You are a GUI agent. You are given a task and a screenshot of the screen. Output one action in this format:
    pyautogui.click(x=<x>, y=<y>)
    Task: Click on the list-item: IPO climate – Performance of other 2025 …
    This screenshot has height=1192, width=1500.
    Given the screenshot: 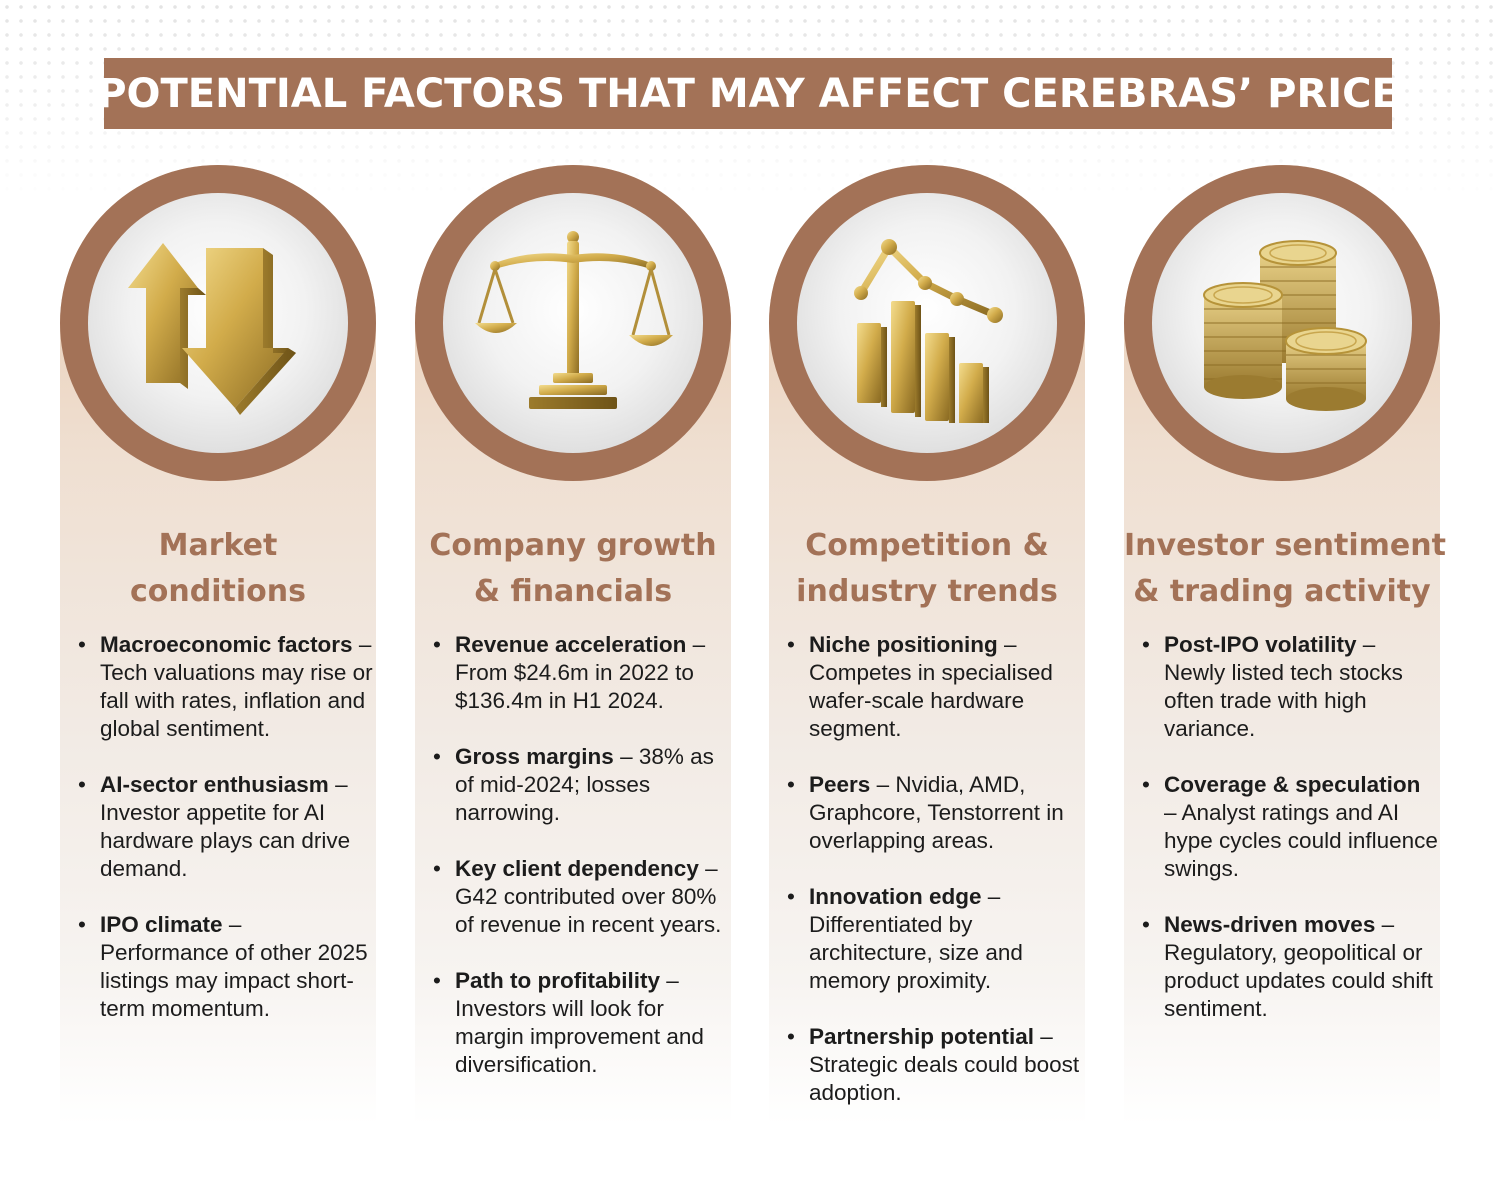 What is the action you would take?
    pyautogui.click(x=226, y=967)
    